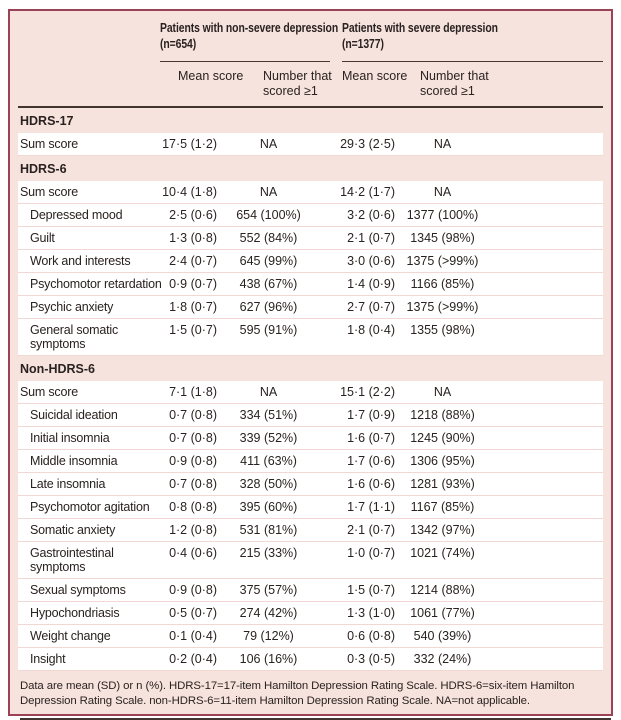  I want to click on col-header-mean-nonsevere: Mean score, so click(201, 85).